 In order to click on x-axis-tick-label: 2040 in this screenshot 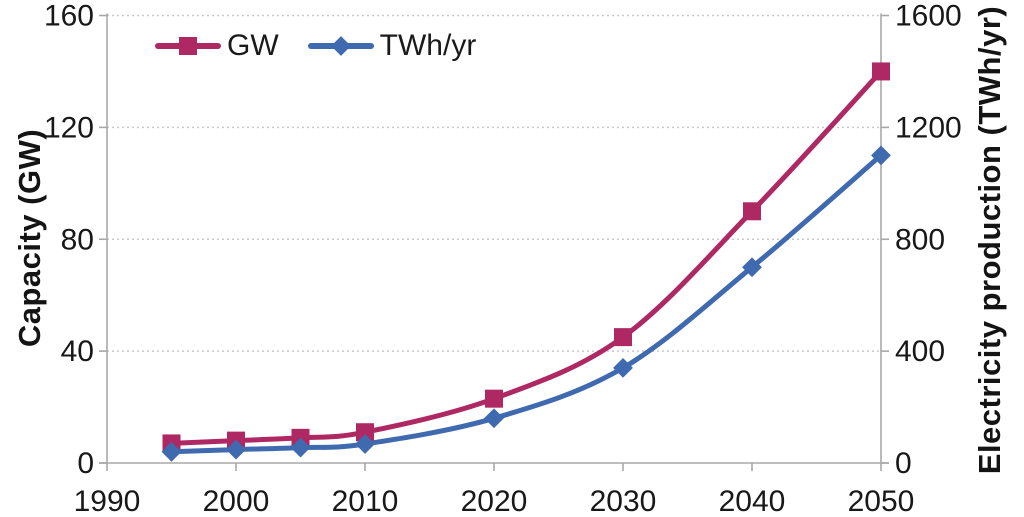, I will do `click(752, 501)`.